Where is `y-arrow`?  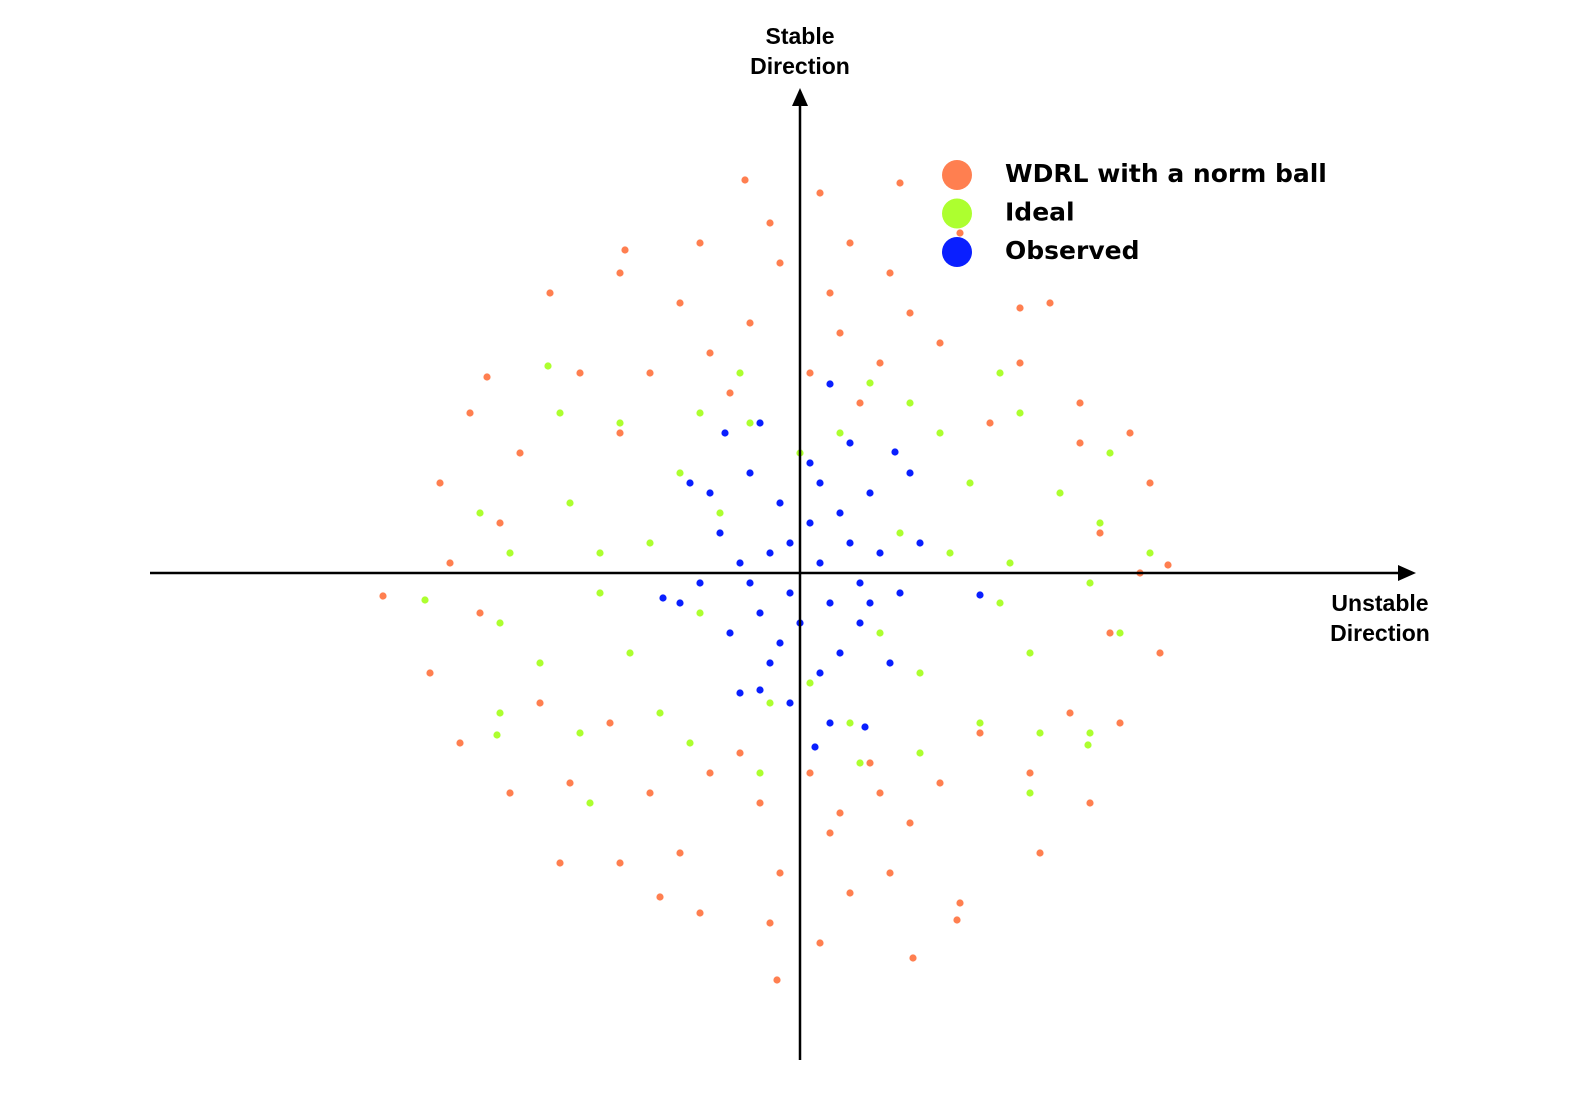
y-arrow is located at coordinates (800, 97).